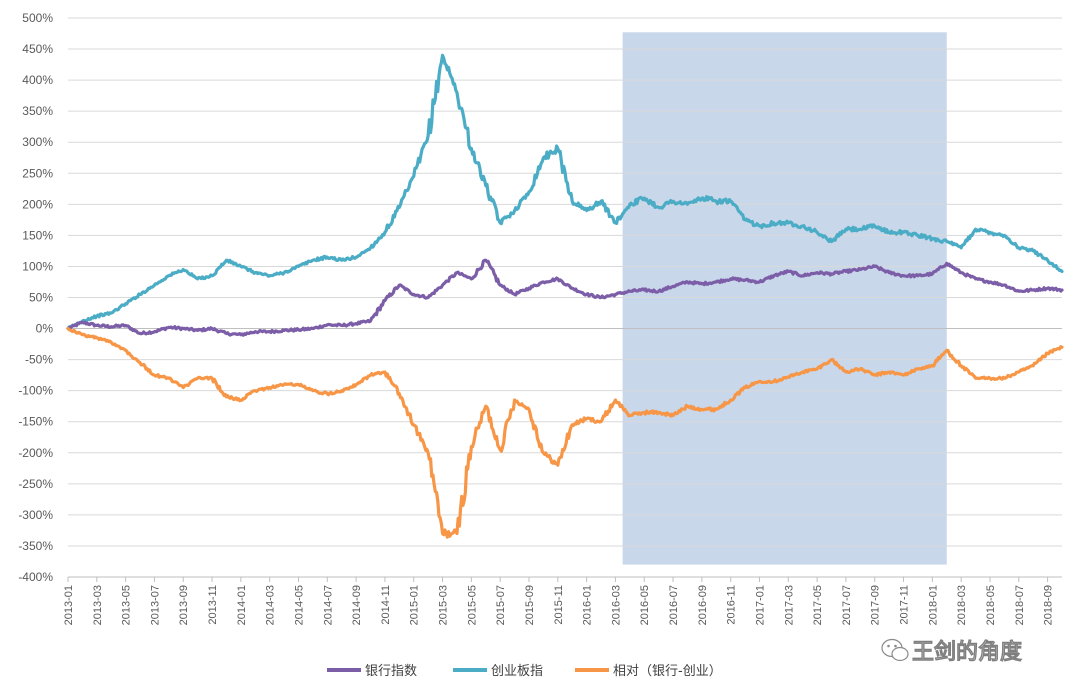  What do you see at coordinates (1020, 605) in the screenshot?
I see `x-tick-label: 2018-07` at bounding box center [1020, 605].